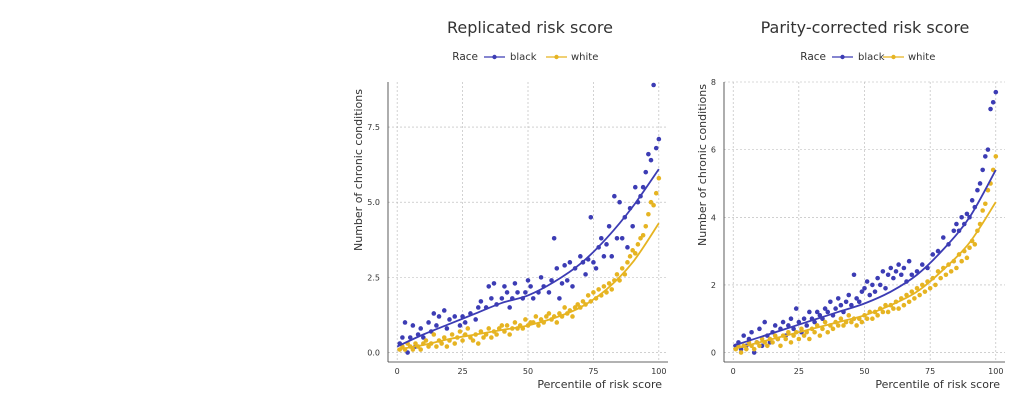 This screenshot has height=410, width=1027. Describe the element at coordinates (893, 57) in the screenshot. I see `legend-marker-white` at that location.